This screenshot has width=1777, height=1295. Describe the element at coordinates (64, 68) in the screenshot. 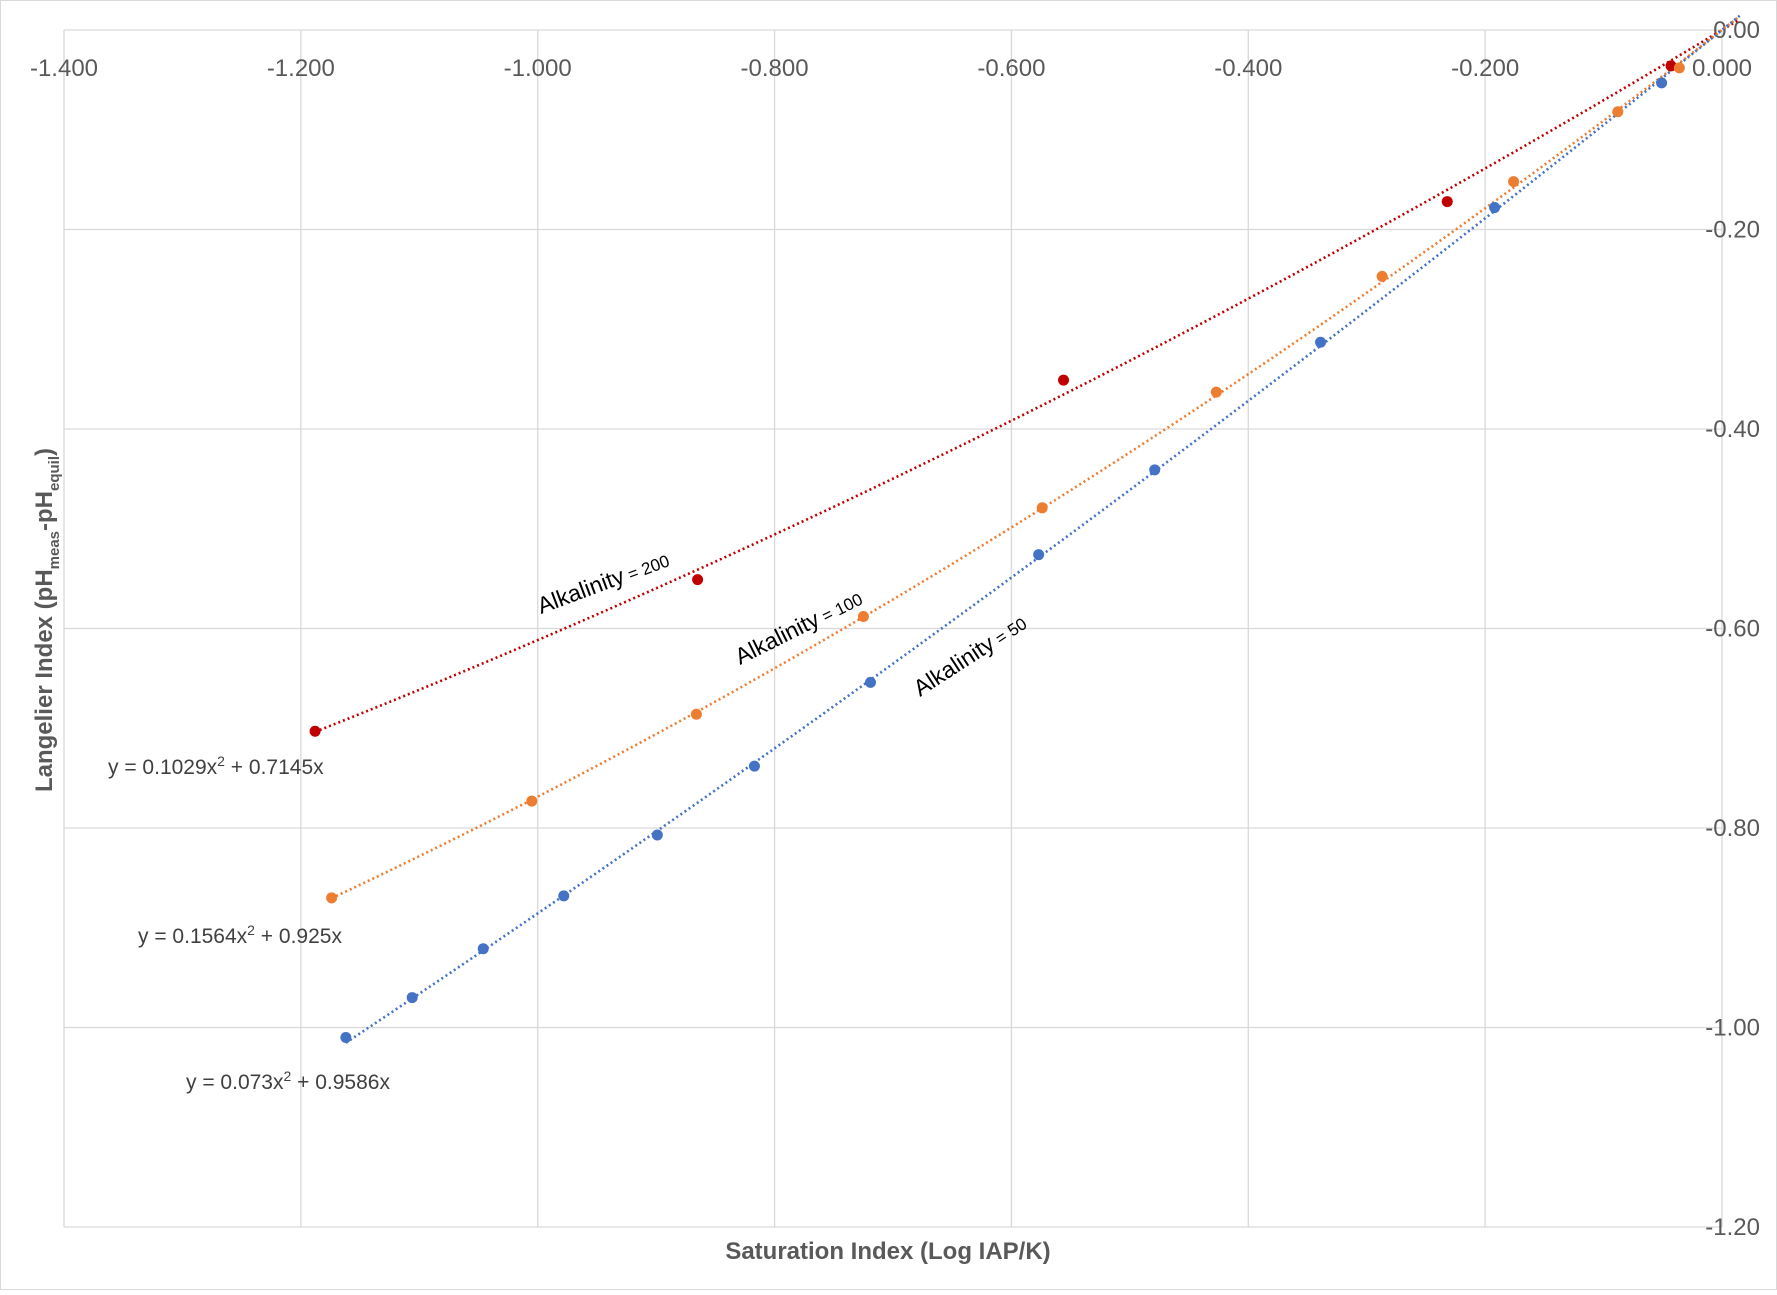

I see `x-tick-label: -1.400` at that location.